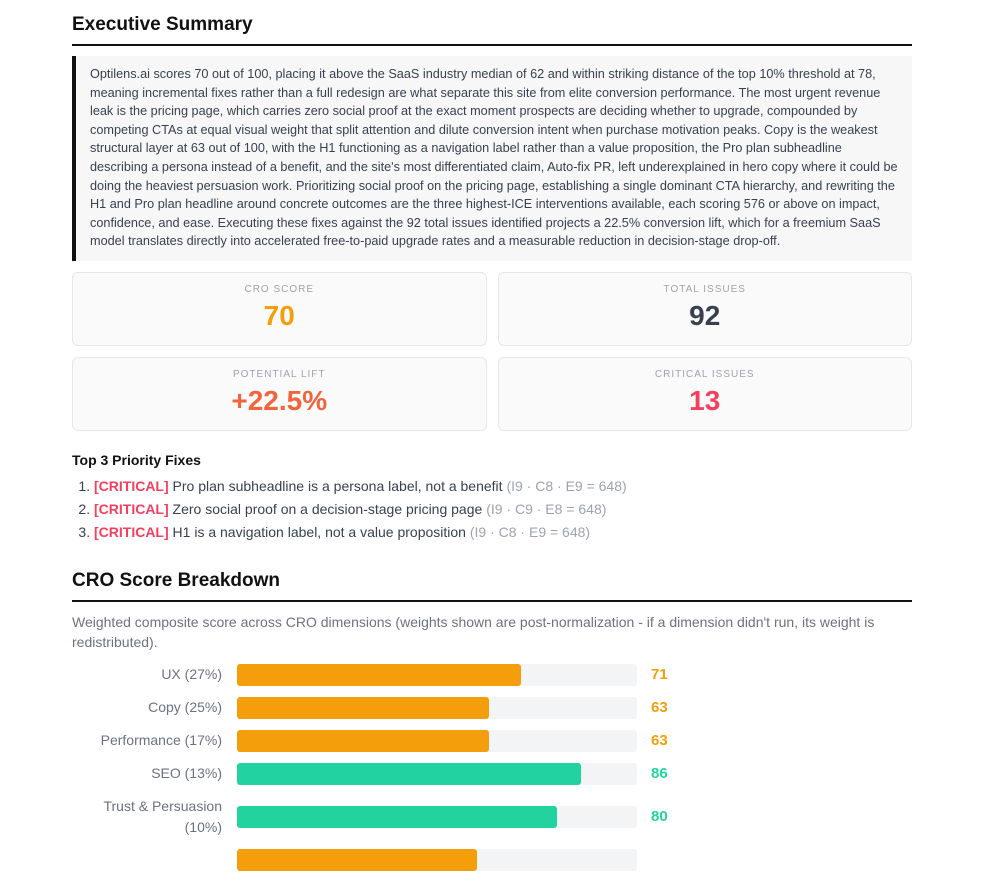 Image resolution: width=983 pixels, height=896 pixels. Describe the element at coordinates (185, 707) in the screenshot. I see `dimension-label: Copy (25%)` at that location.